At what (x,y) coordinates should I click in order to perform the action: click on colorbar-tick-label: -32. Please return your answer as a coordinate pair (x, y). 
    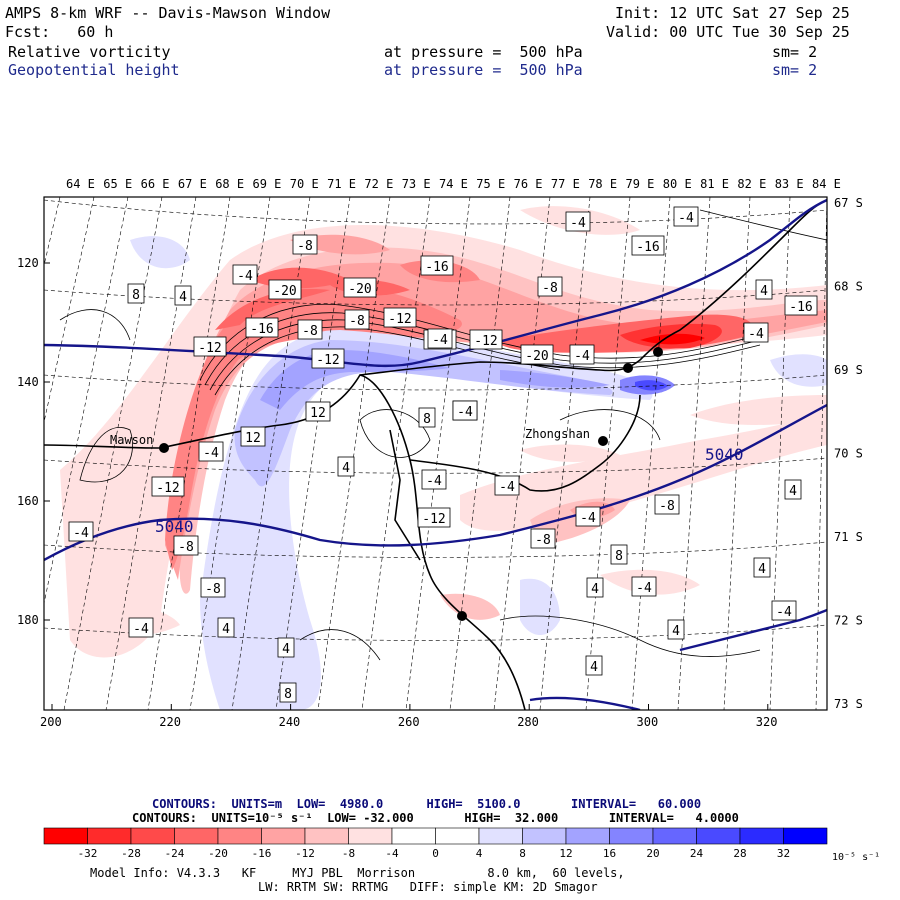
    Looking at the image, I should click on (88, 853).